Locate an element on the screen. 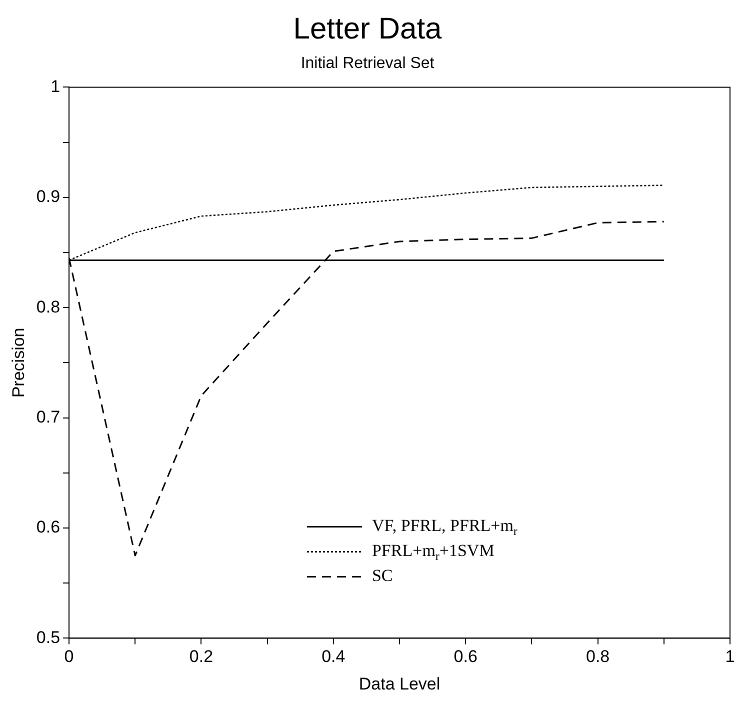  y-tick-label: 0.9 is located at coordinates (48, 196).